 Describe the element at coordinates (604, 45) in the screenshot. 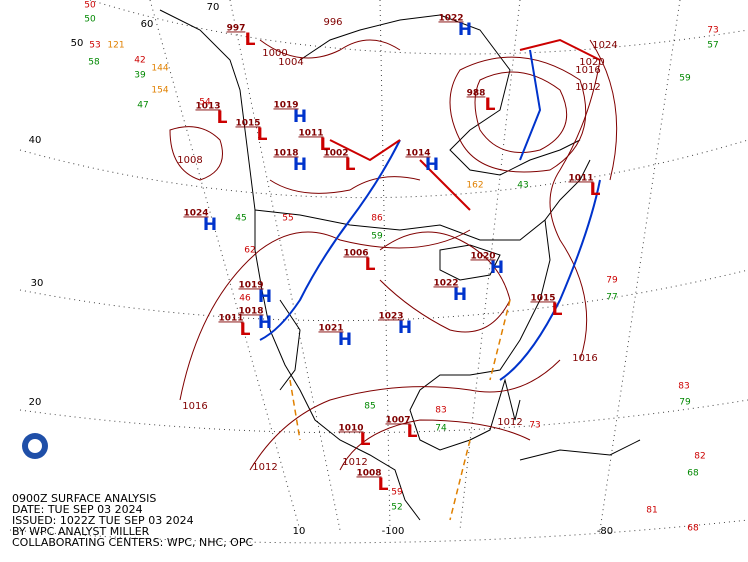

I see `isobar-label: 1024` at that location.